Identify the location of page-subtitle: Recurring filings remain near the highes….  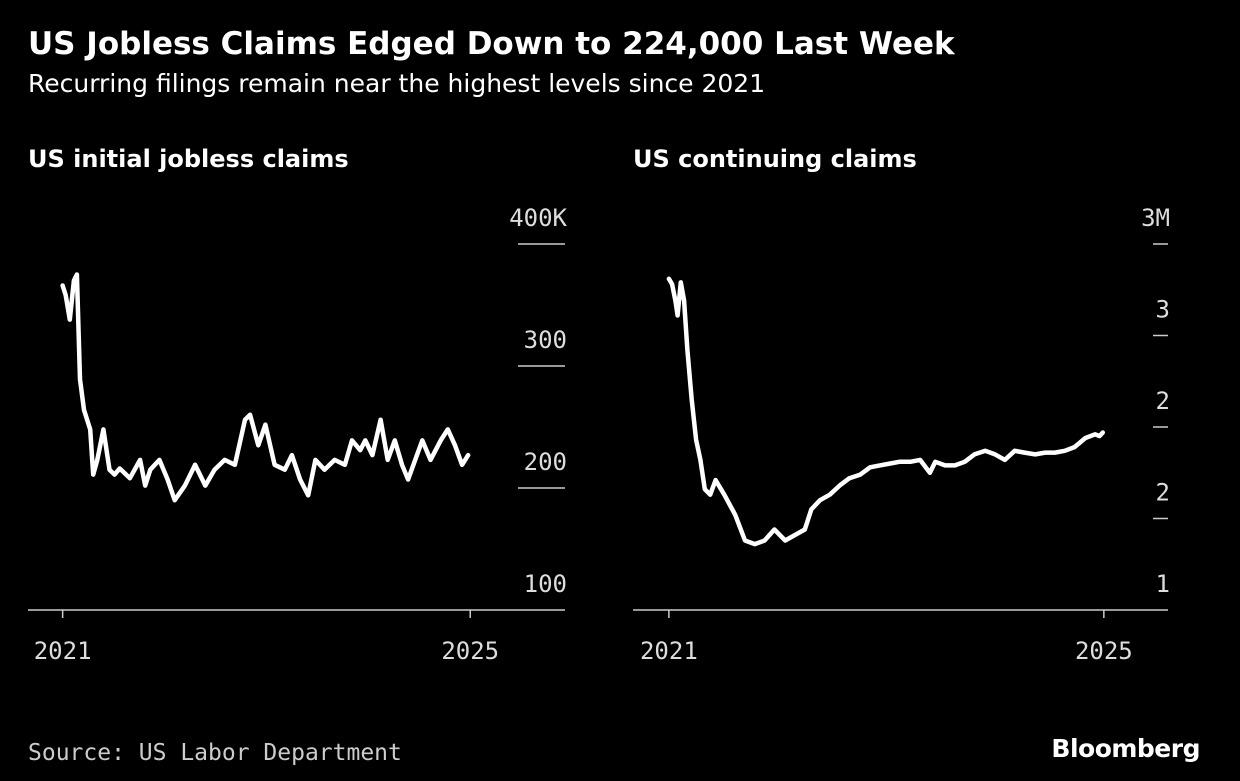
(396, 83).